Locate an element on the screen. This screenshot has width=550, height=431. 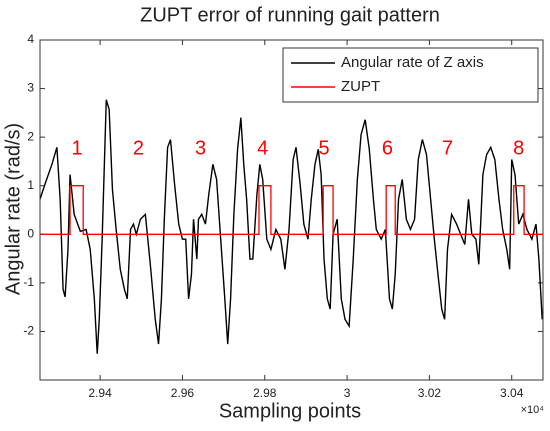
legend-label: Angular rate of Z axis is located at coordinates (412, 62).